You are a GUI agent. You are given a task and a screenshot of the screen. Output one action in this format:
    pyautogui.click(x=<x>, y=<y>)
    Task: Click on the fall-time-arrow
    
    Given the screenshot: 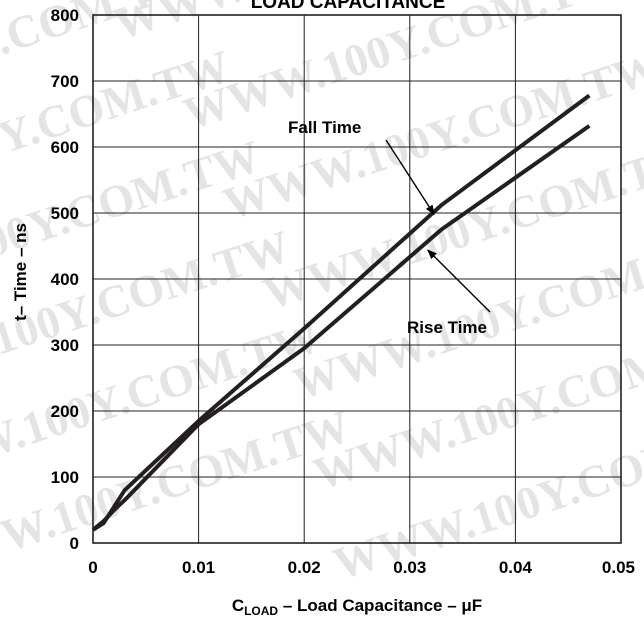 What is the action you would take?
    pyautogui.click(x=410, y=177)
    